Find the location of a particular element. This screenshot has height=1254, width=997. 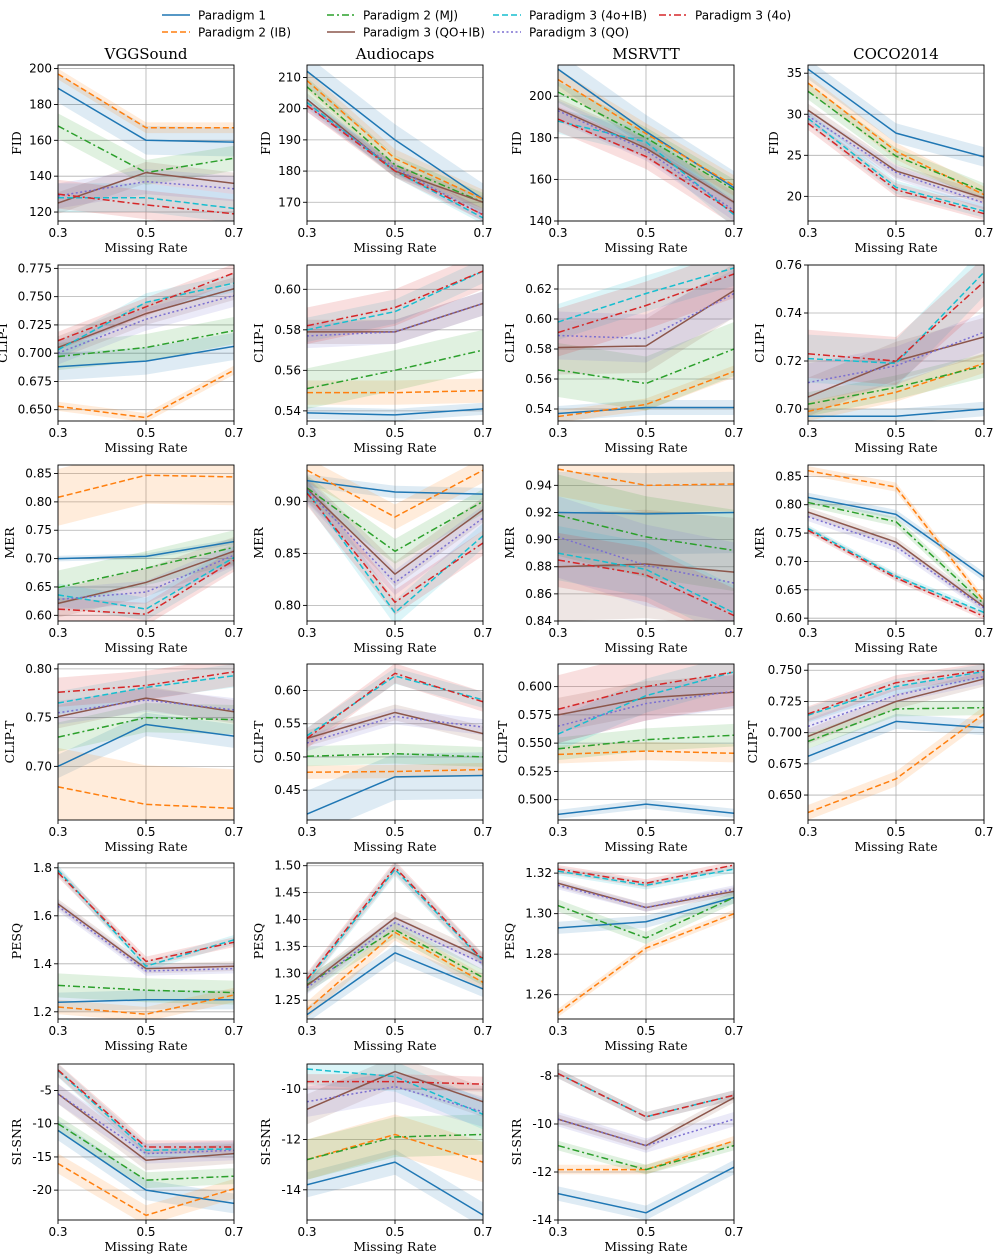

band-p3qo is located at coordinates (146, 577).